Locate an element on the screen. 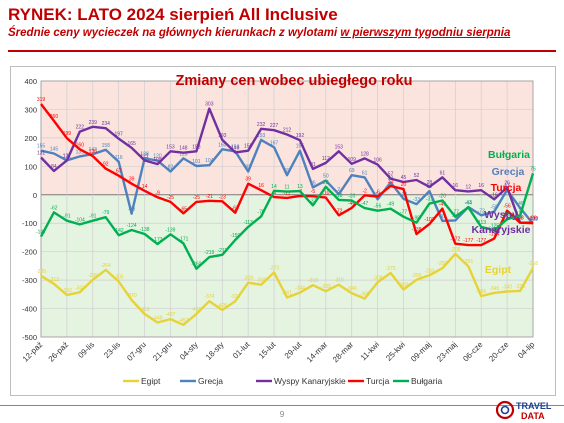 The image size is (564, 423). data-label: 112 is located at coordinates (326, 159).